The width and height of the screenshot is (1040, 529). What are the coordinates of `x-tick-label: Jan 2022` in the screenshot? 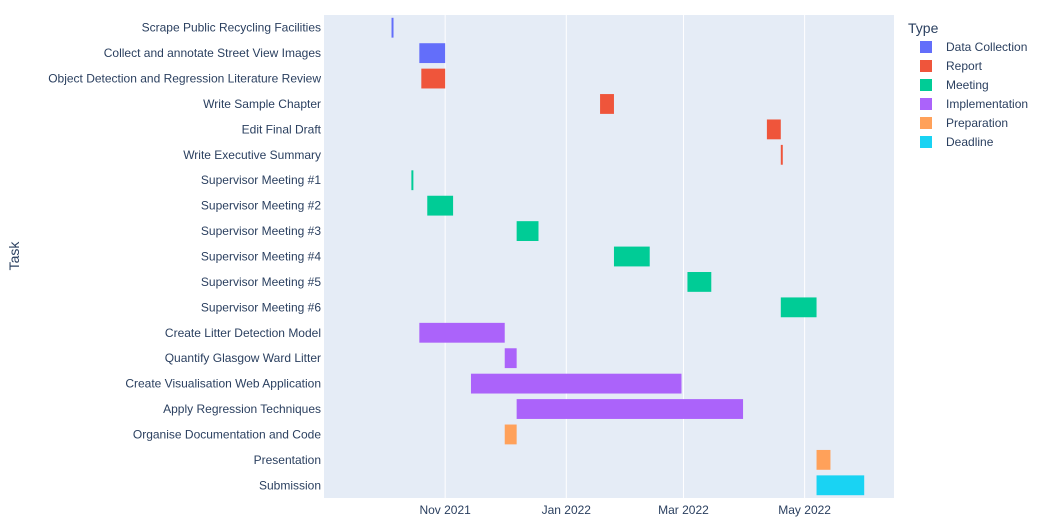 It's located at (567, 510).